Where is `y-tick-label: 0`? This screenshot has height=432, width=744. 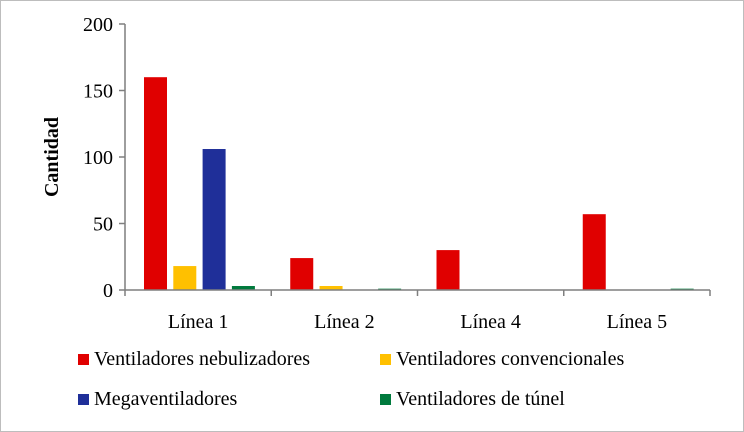
y-tick-label: 0 is located at coordinates (108, 291).